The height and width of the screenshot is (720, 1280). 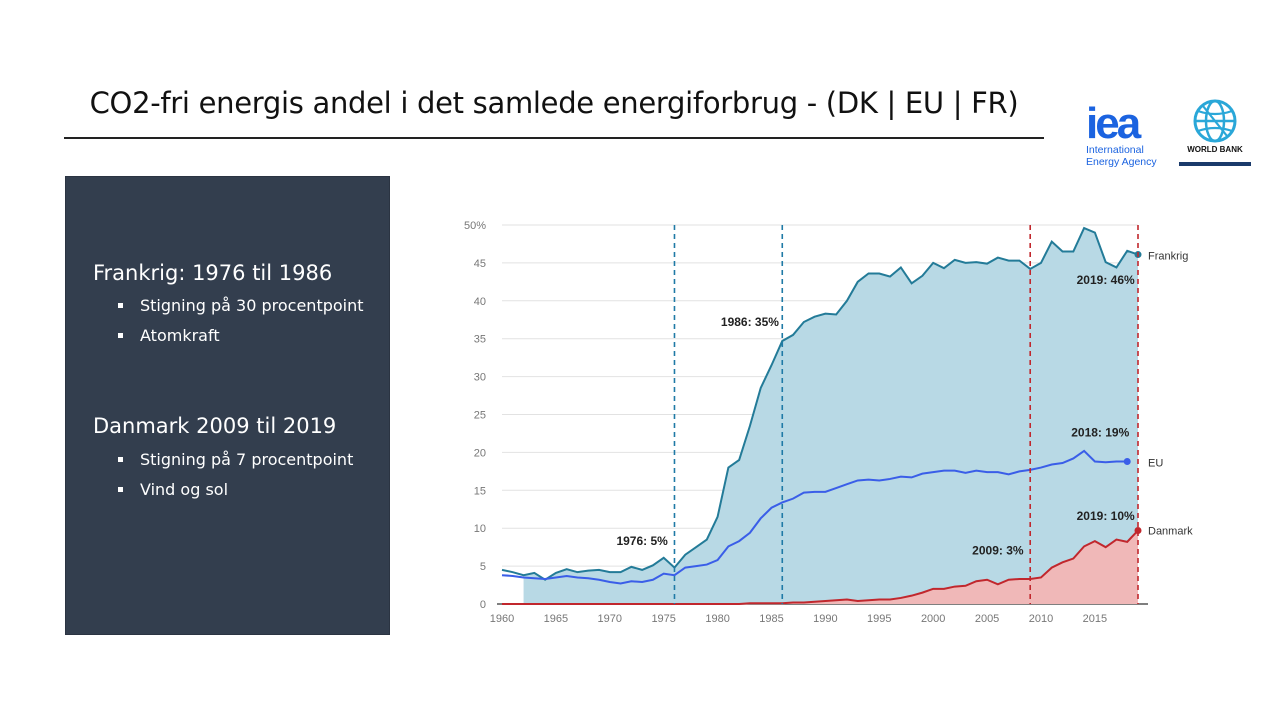 I want to click on y-tick-label: 30, so click(x=480, y=378).